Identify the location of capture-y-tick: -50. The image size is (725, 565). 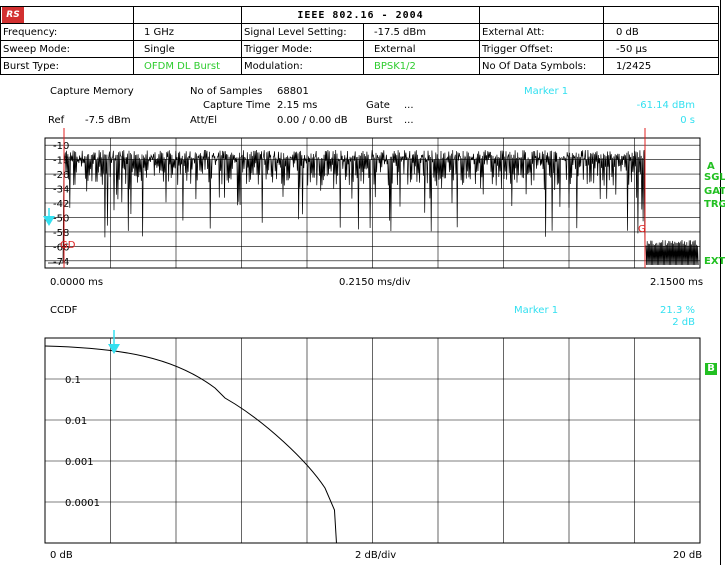
(61, 218).